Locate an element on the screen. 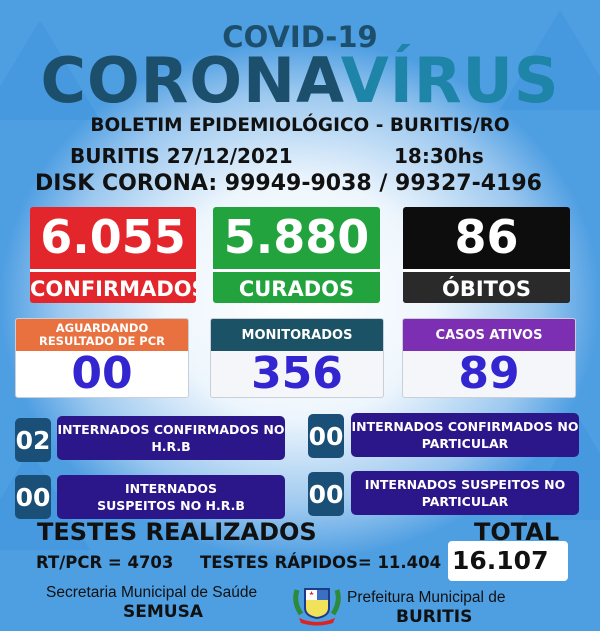 Image resolution: width=600 pixels, height=631 pixels. pcr-pending-value: 00 is located at coordinates (102, 373).